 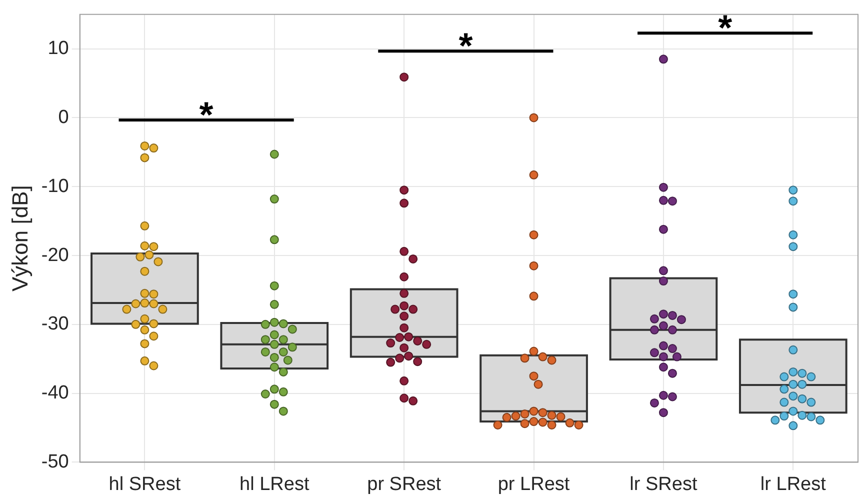 What do you see at coordinates (145, 484) in the screenshot?
I see `x-tick-label: hl SRest` at bounding box center [145, 484].